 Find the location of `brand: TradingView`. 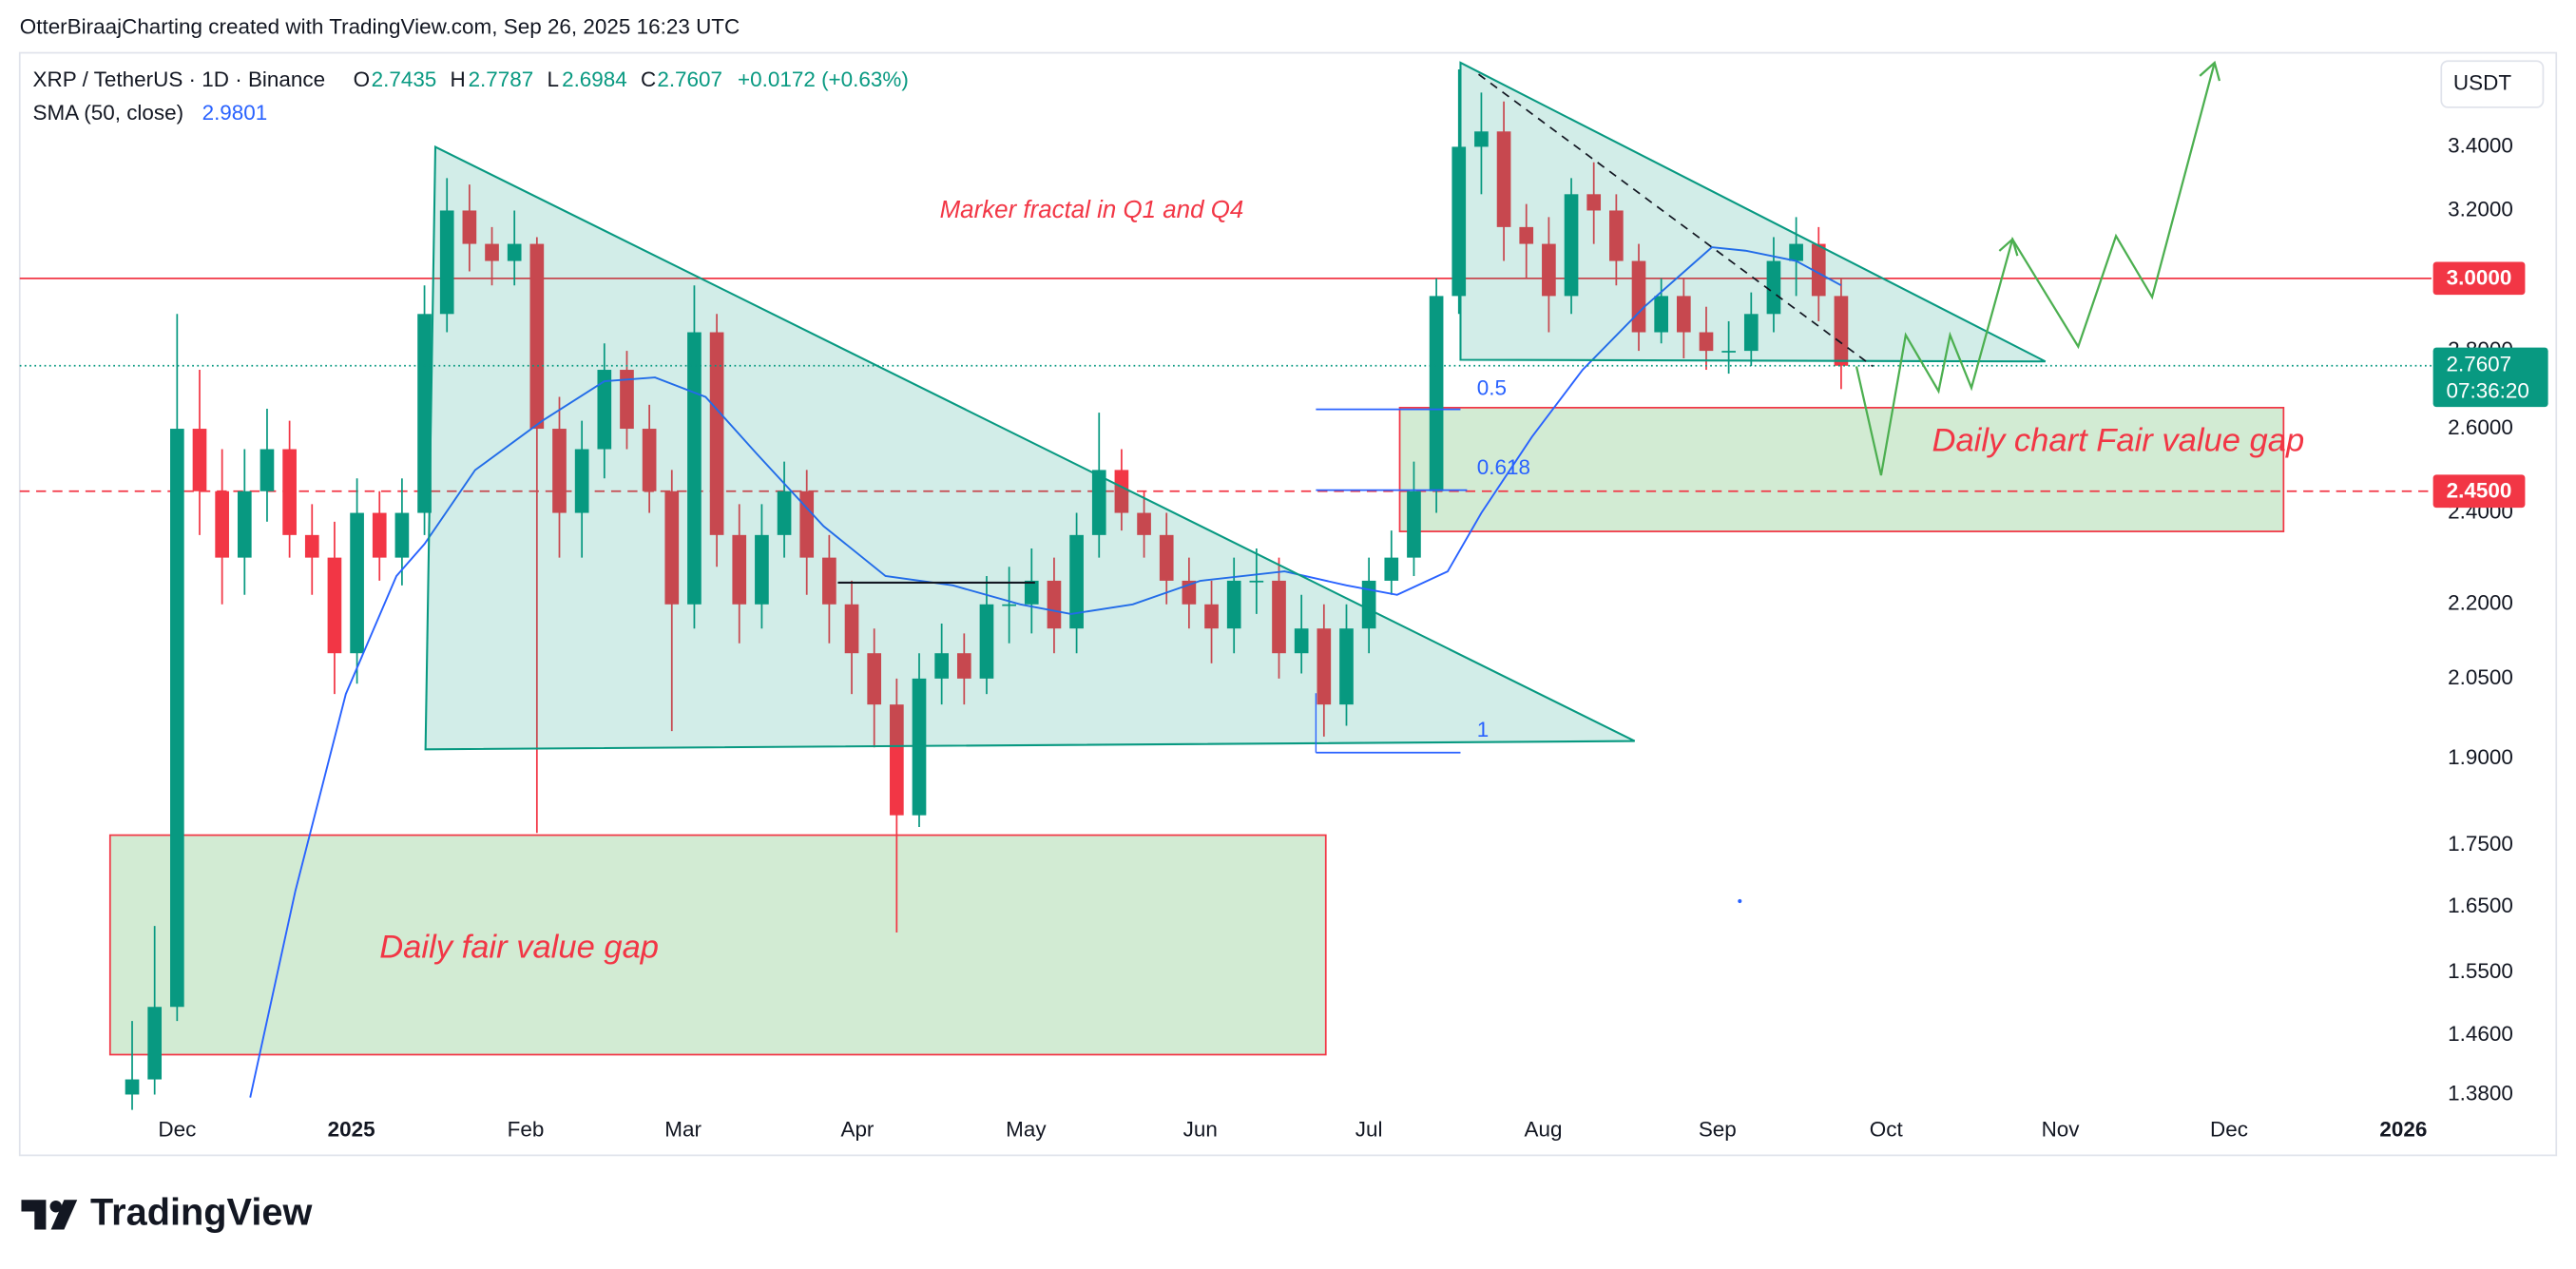

brand: TradingView is located at coordinates (202, 1212).